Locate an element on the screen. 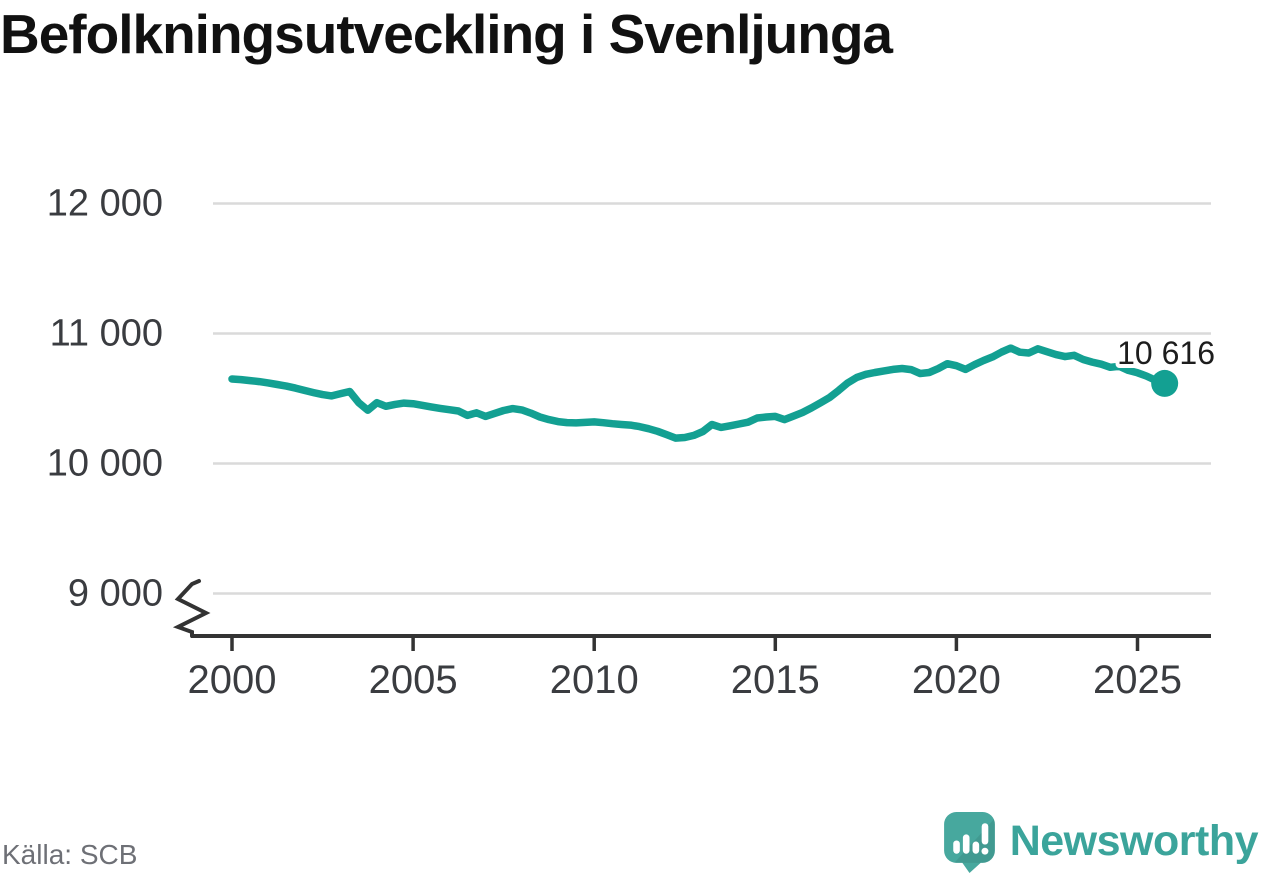 This screenshot has width=1262, height=879. source-label: Källa: SCB is located at coordinates (70, 854).